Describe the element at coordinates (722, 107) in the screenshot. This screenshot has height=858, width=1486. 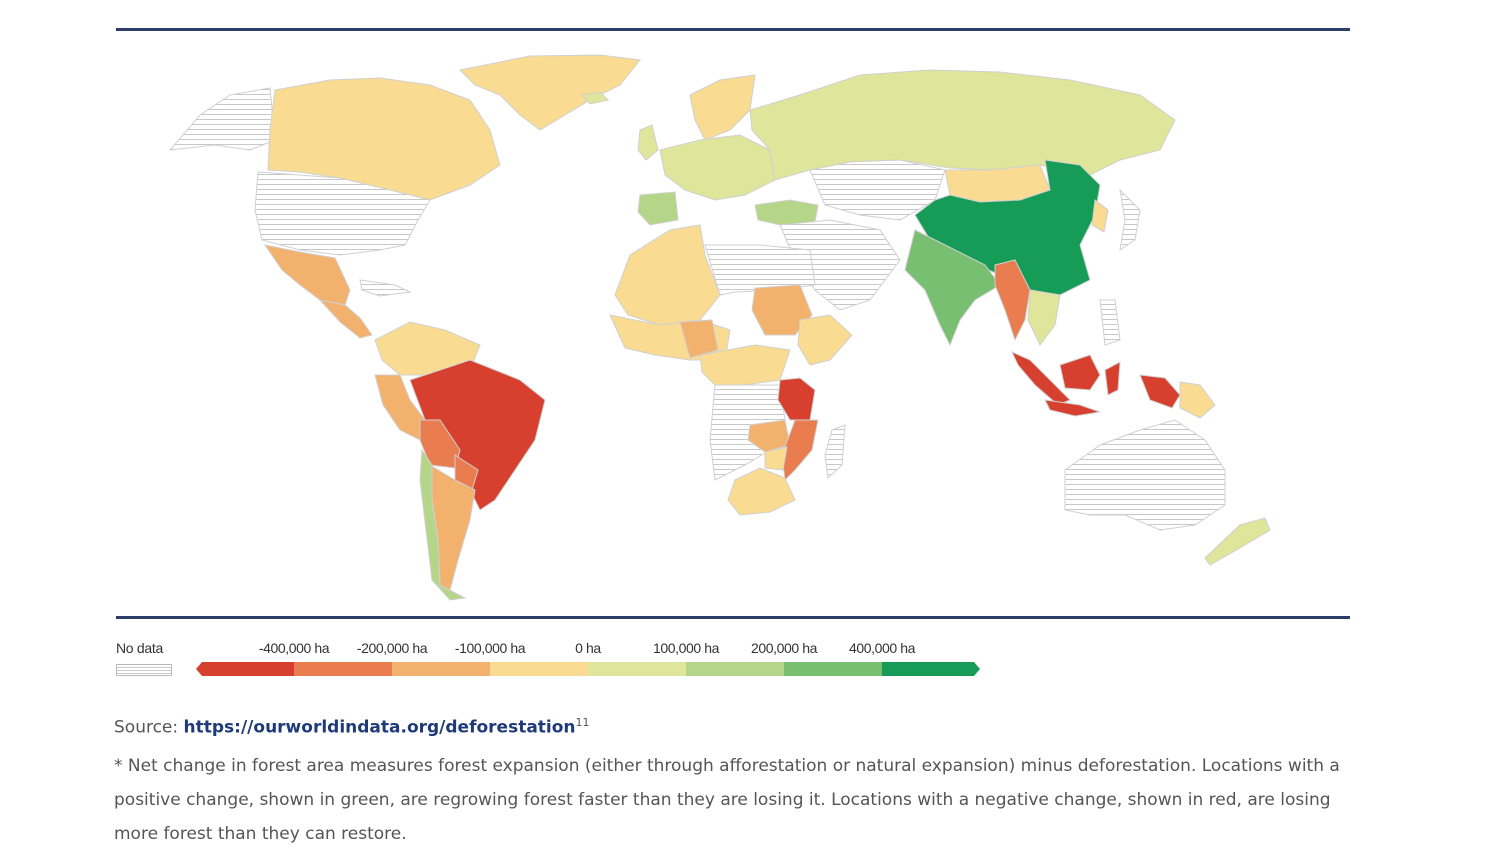
I see `scandinavia` at that location.